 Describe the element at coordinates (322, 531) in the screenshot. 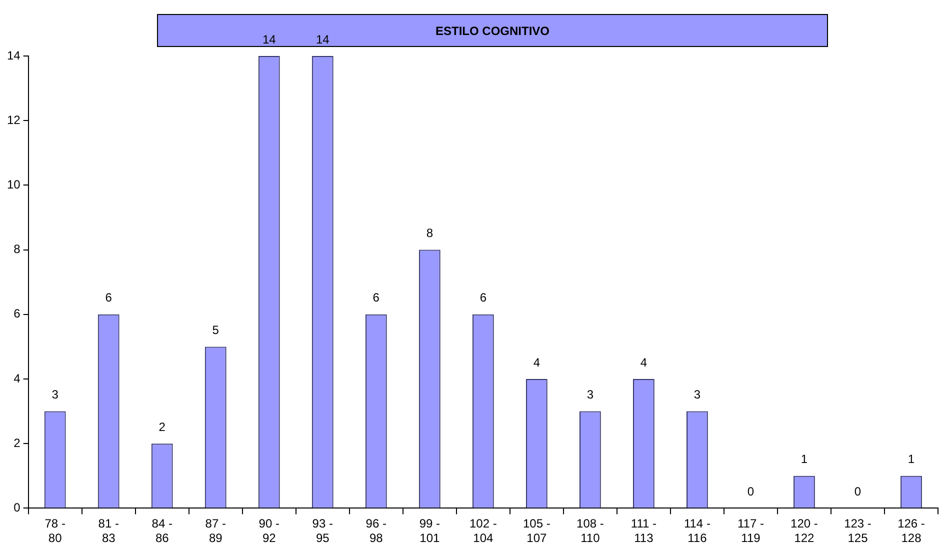

I see `x-tick-label: 93 - 95` at that location.